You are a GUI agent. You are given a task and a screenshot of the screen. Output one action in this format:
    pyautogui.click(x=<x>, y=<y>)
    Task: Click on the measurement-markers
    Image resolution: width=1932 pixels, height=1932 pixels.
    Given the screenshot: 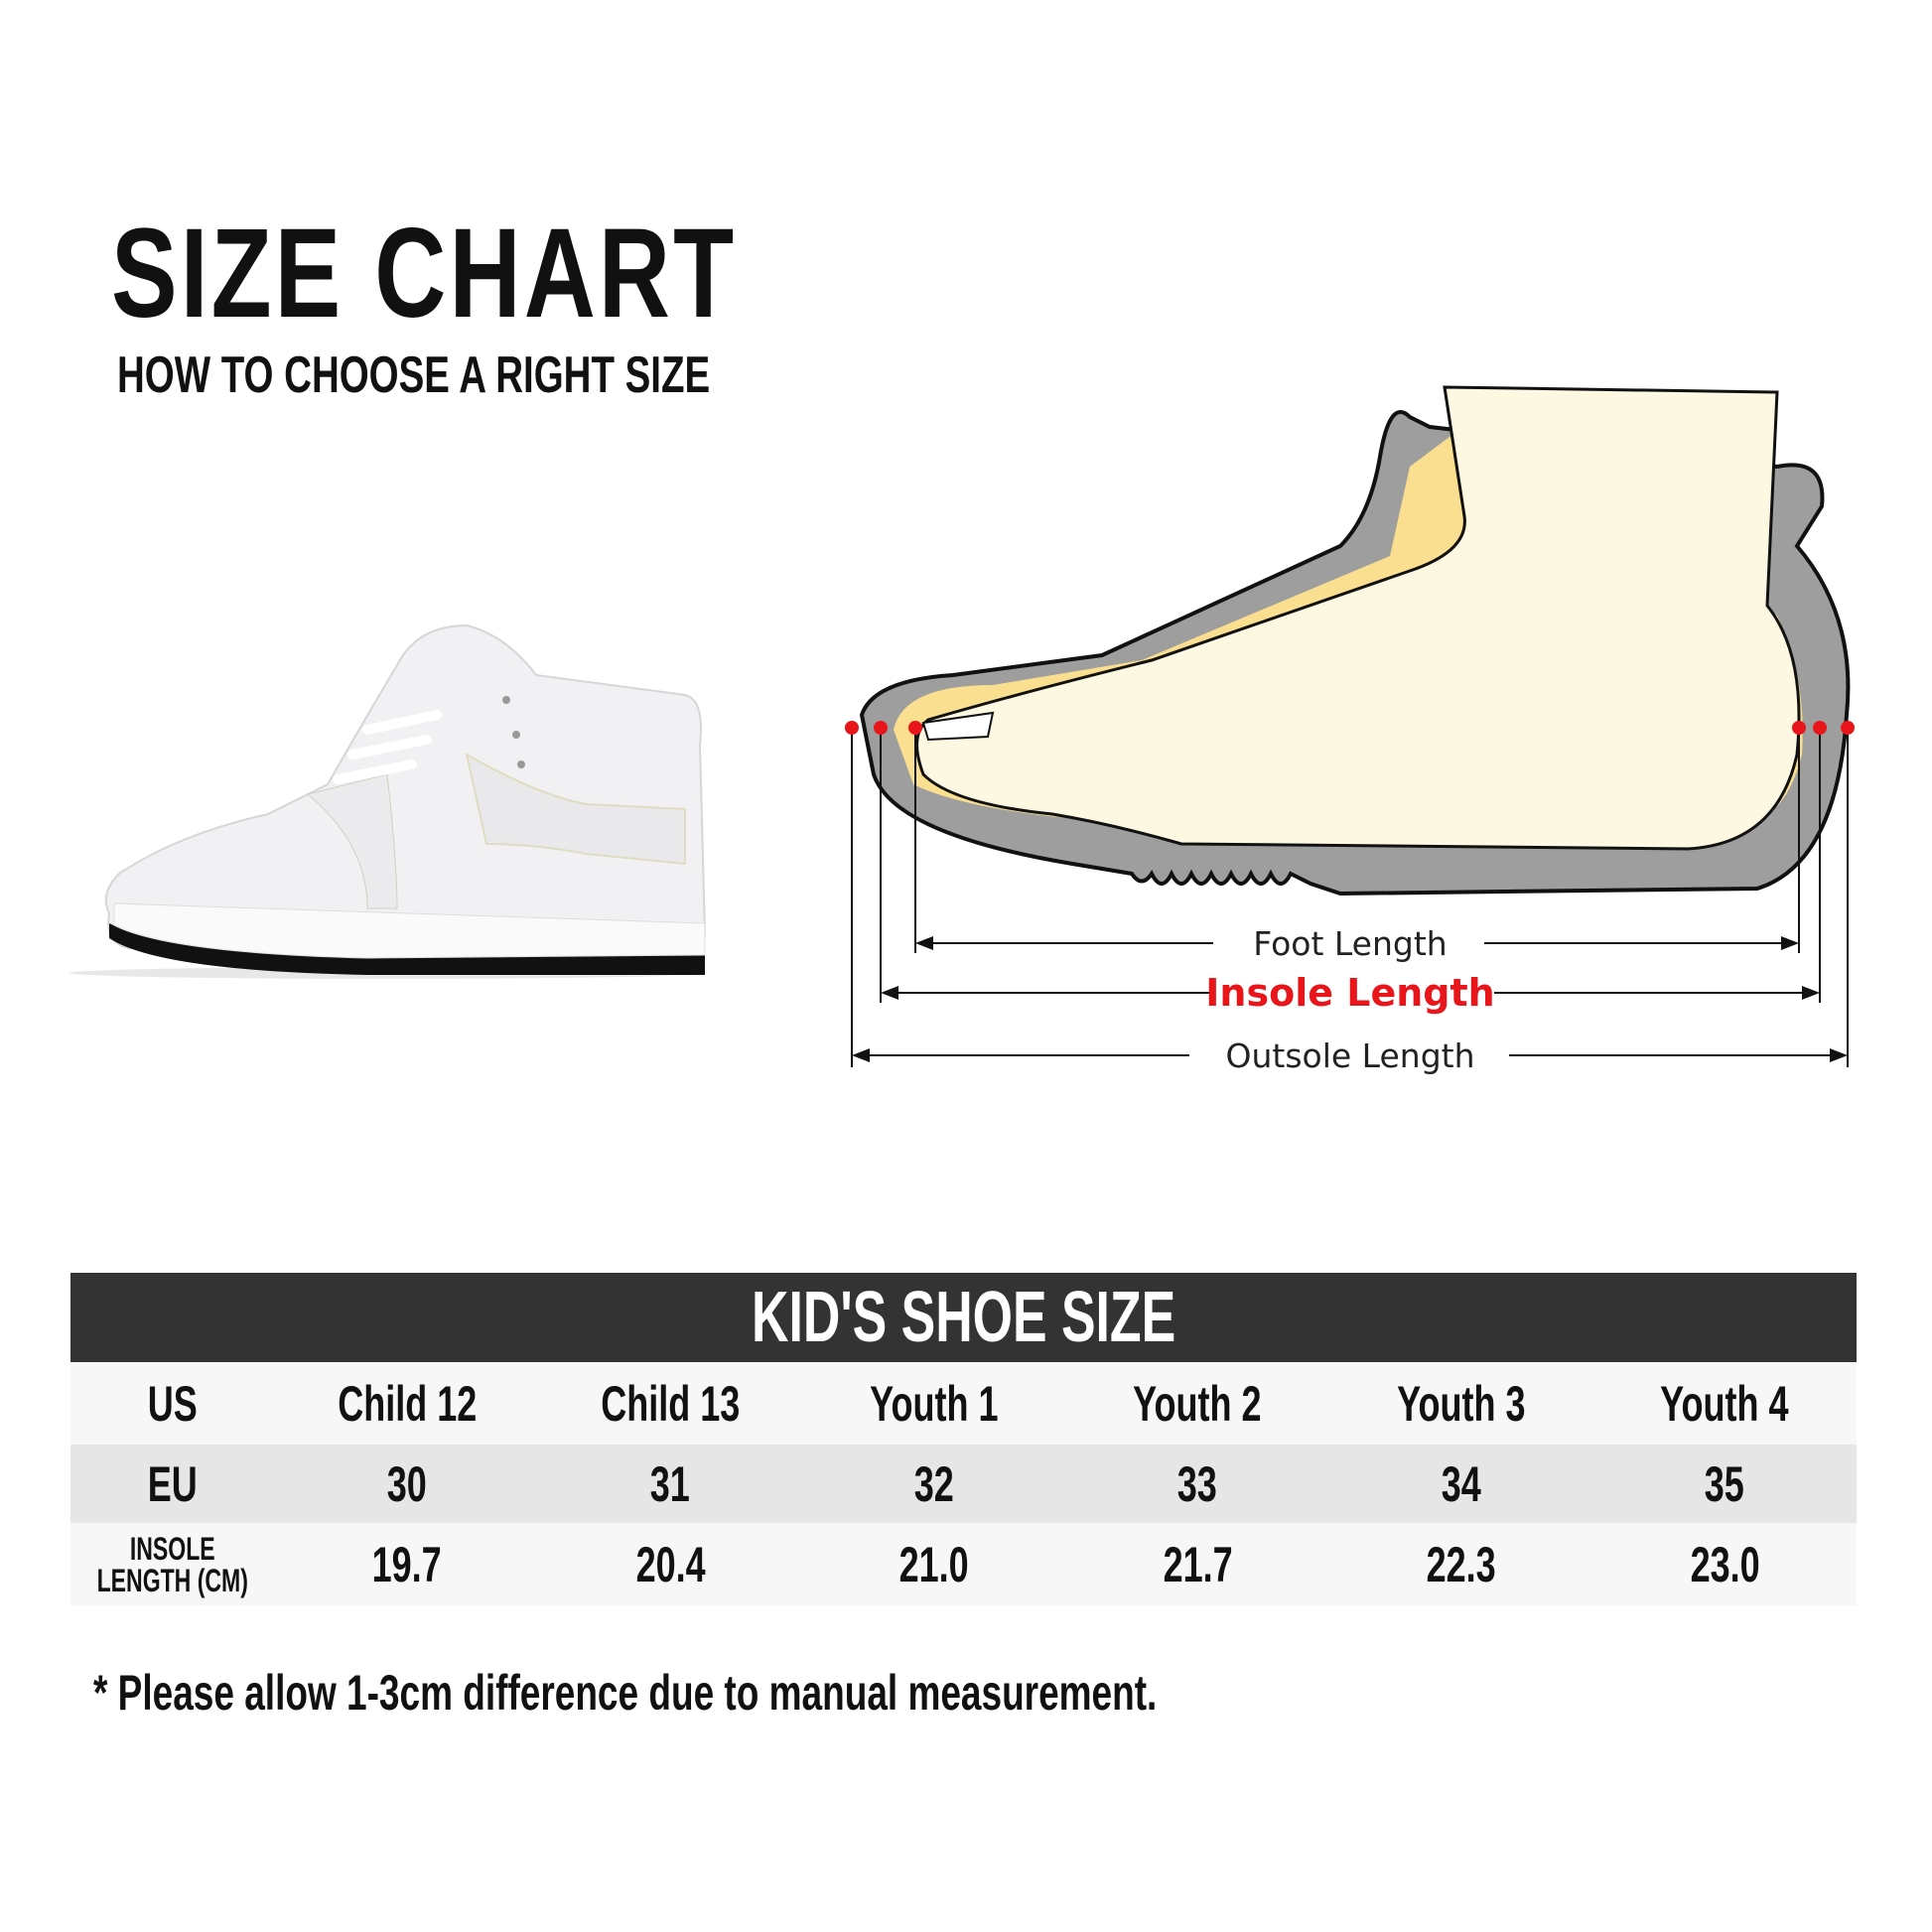 What is the action you would take?
    pyautogui.click(x=1350, y=728)
    